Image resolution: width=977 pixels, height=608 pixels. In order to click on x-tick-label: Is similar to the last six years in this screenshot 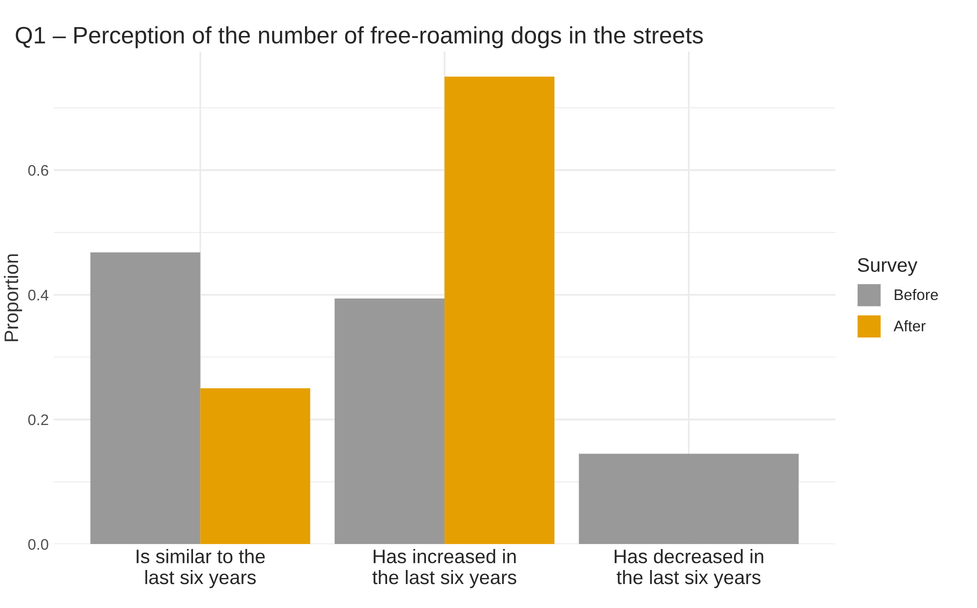, I will do `click(200, 568)`.